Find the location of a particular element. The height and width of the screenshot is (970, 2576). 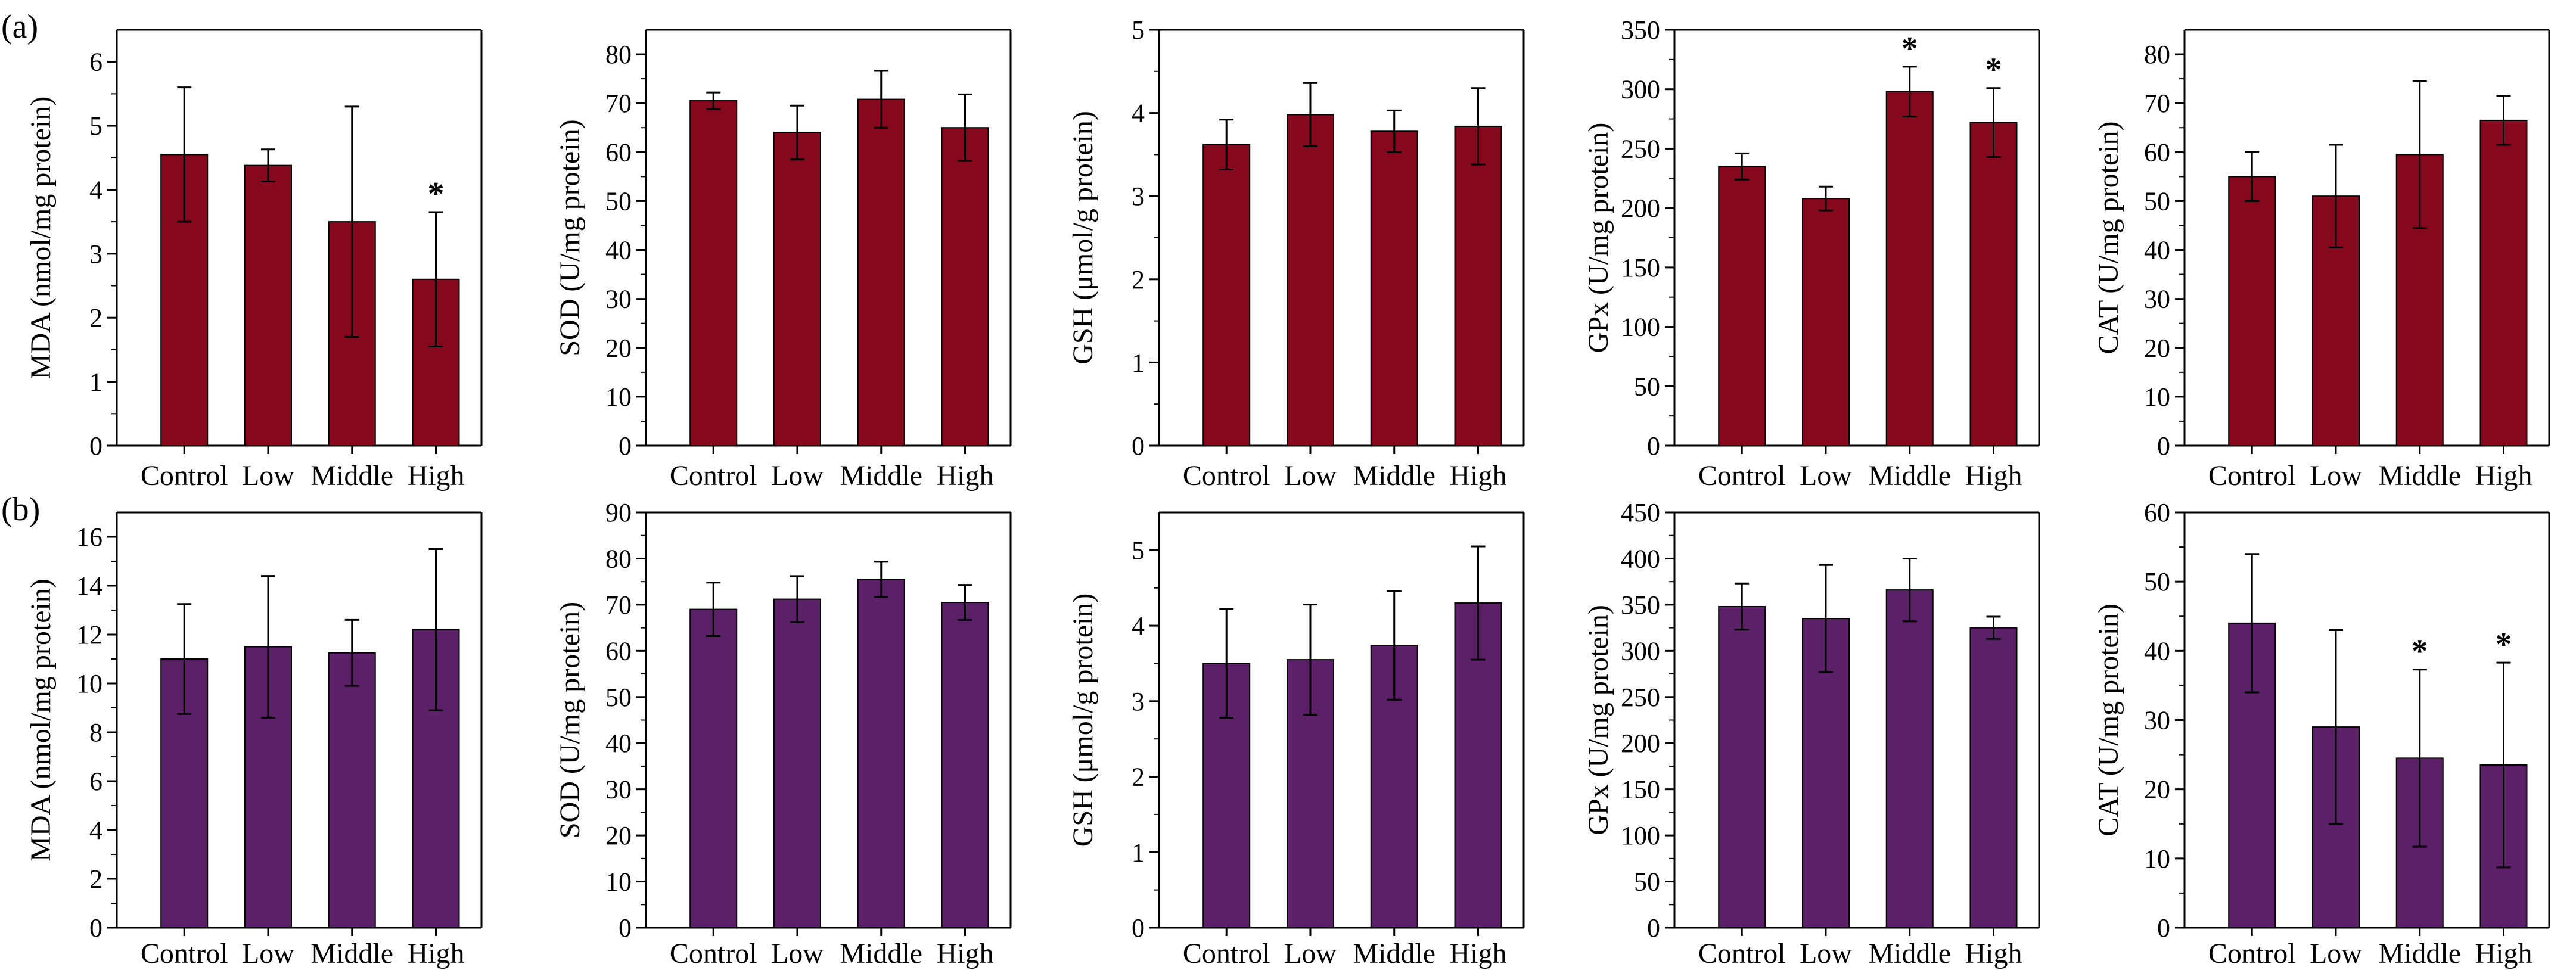

panel-label: (a) is located at coordinates (19, 26).